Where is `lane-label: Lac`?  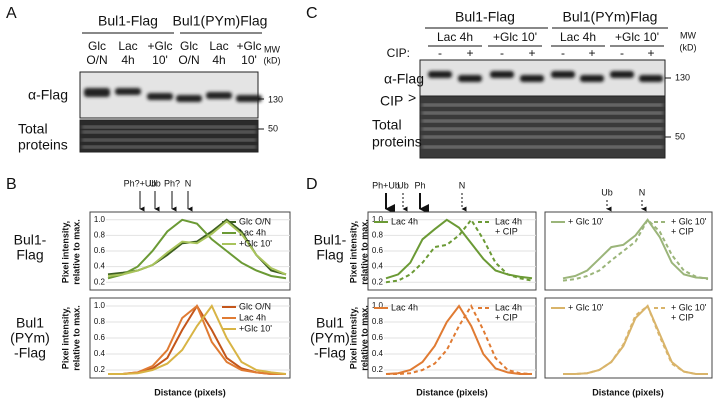 lane-label: Lac is located at coordinates (127, 46).